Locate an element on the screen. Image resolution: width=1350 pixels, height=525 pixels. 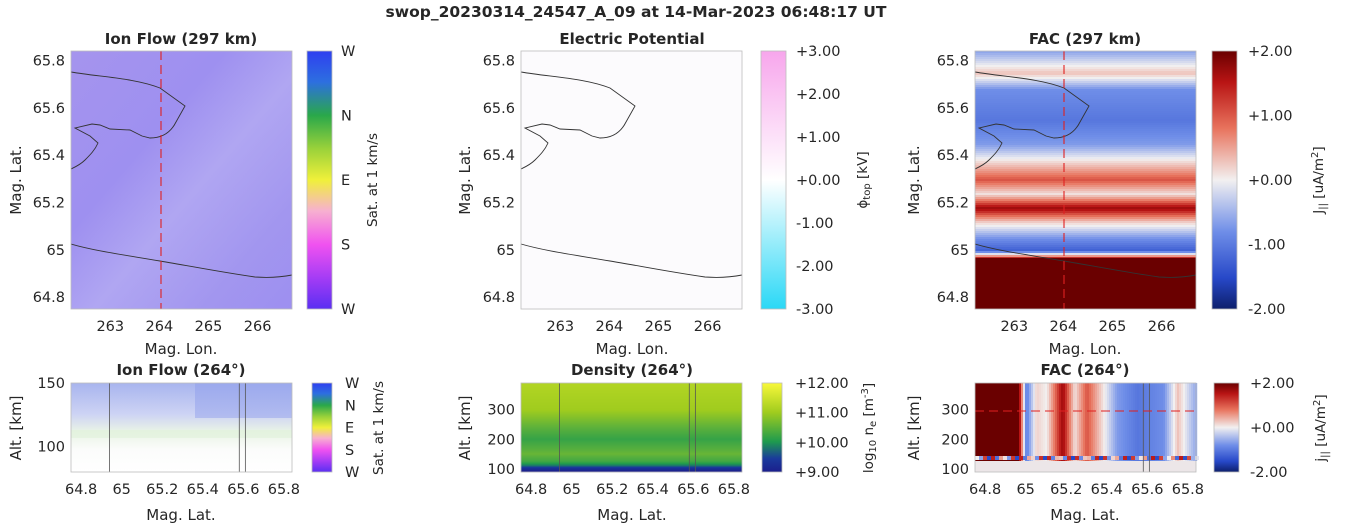
y-tick-label: 150 is located at coordinates (51, 384).